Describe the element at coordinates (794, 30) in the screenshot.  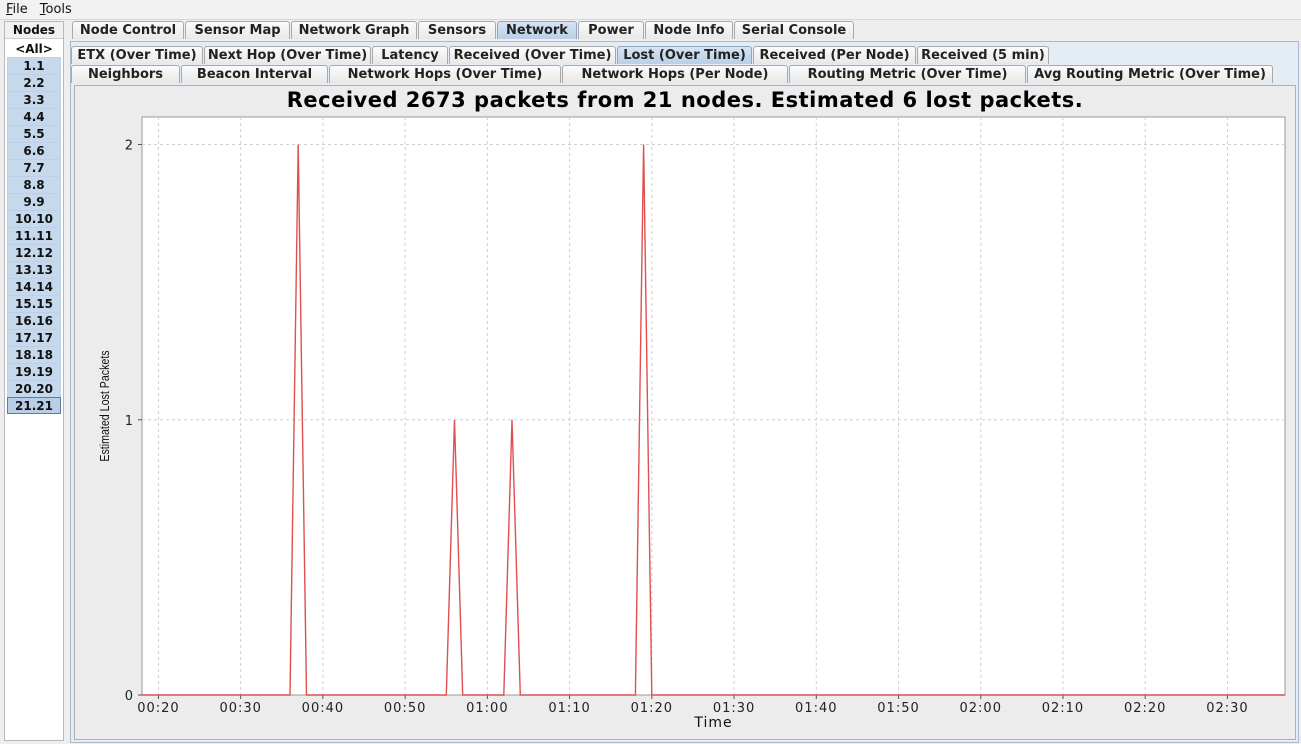
I see `tab-serial-console: Serial Console` at that location.